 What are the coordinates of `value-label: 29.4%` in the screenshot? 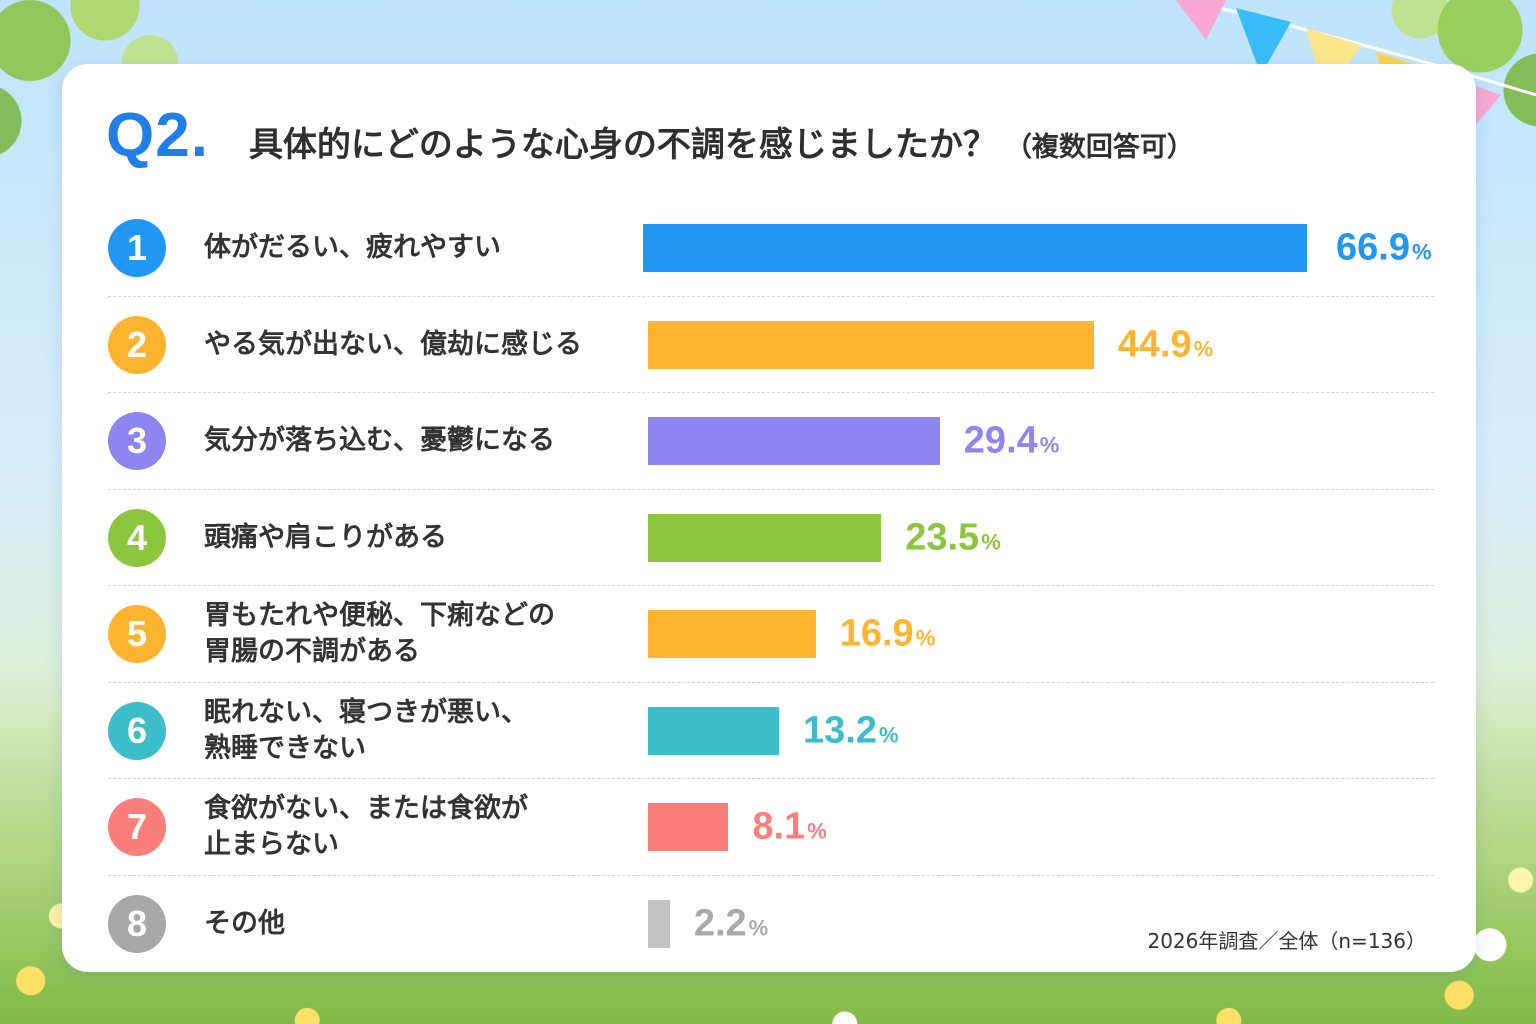 It's located at (1012, 441).